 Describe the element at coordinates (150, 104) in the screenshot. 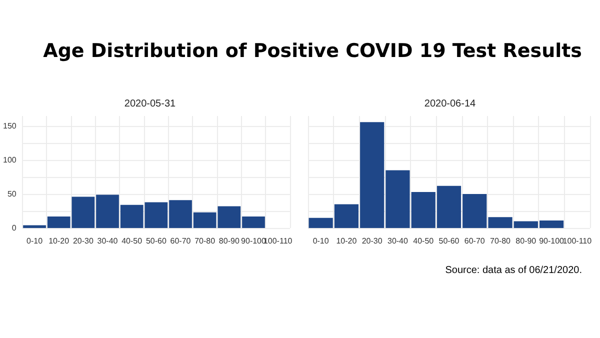

I see `chart-subtitle: 2020-05-31` at that location.